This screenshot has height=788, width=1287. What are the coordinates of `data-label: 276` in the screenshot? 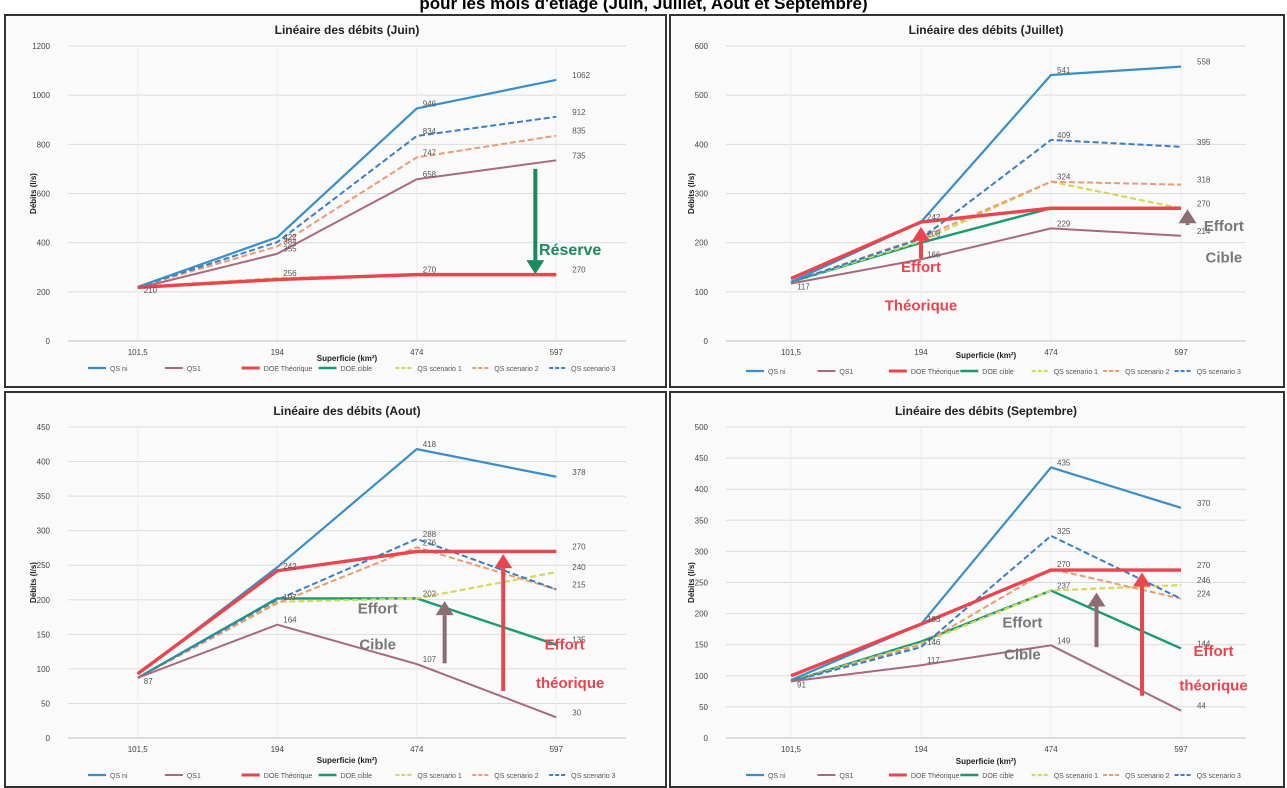 It's located at (430, 542).